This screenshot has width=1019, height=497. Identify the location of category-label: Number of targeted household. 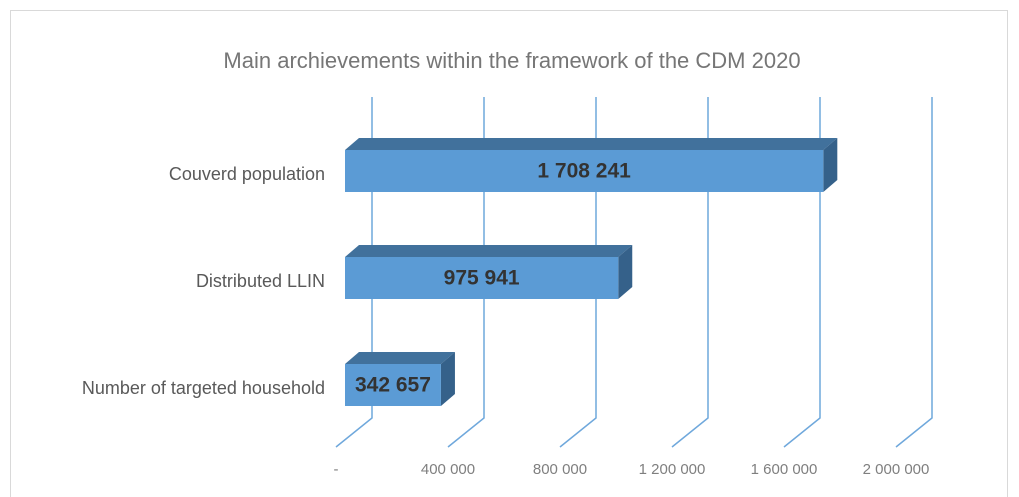
(203, 388).